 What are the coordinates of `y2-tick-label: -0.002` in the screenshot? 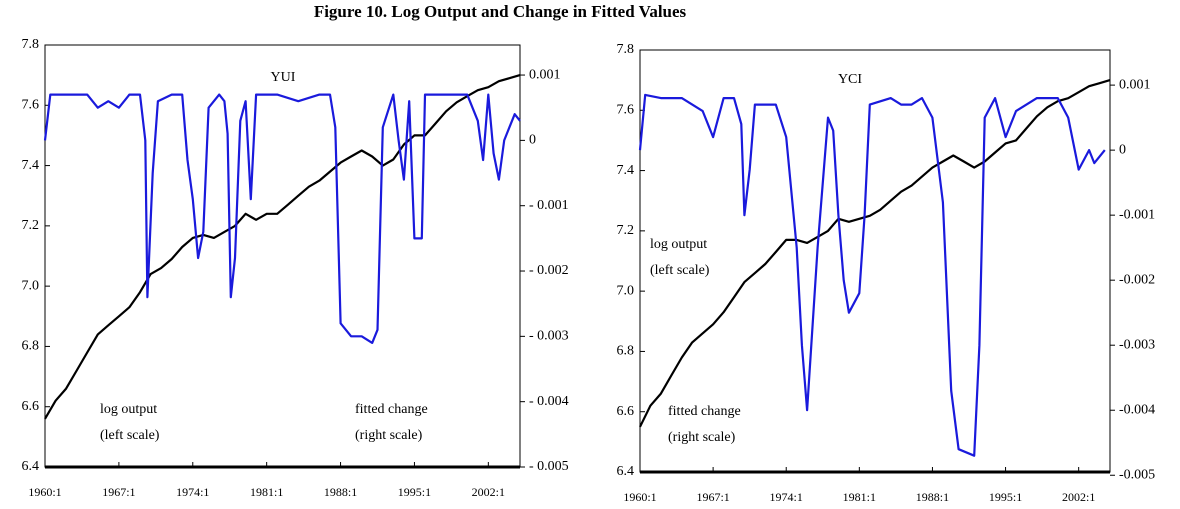 It's located at (1137, 279).